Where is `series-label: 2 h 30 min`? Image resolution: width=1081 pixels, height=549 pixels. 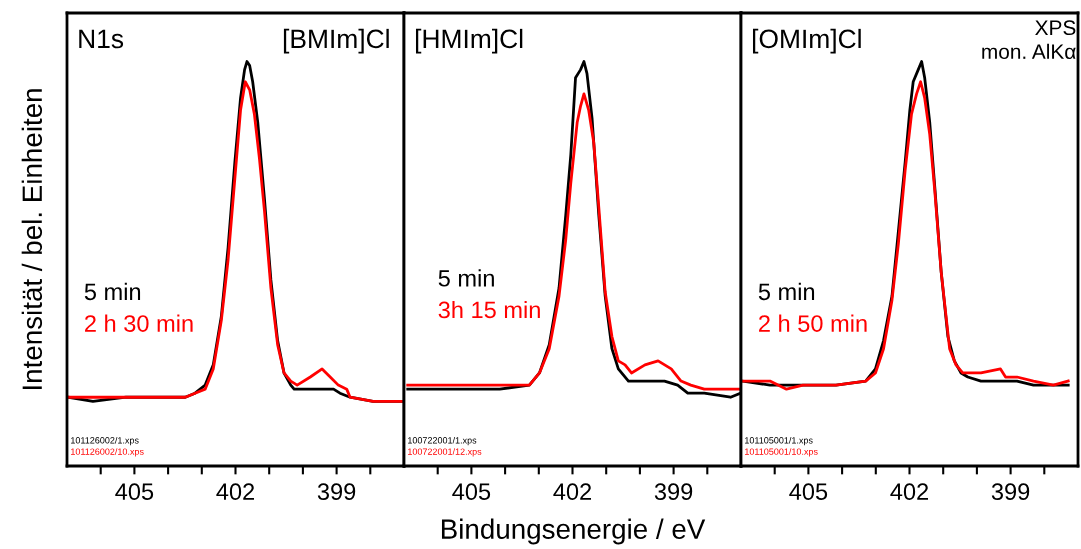
series-label: 2 h 30 min is located at coordinates (139, 323).